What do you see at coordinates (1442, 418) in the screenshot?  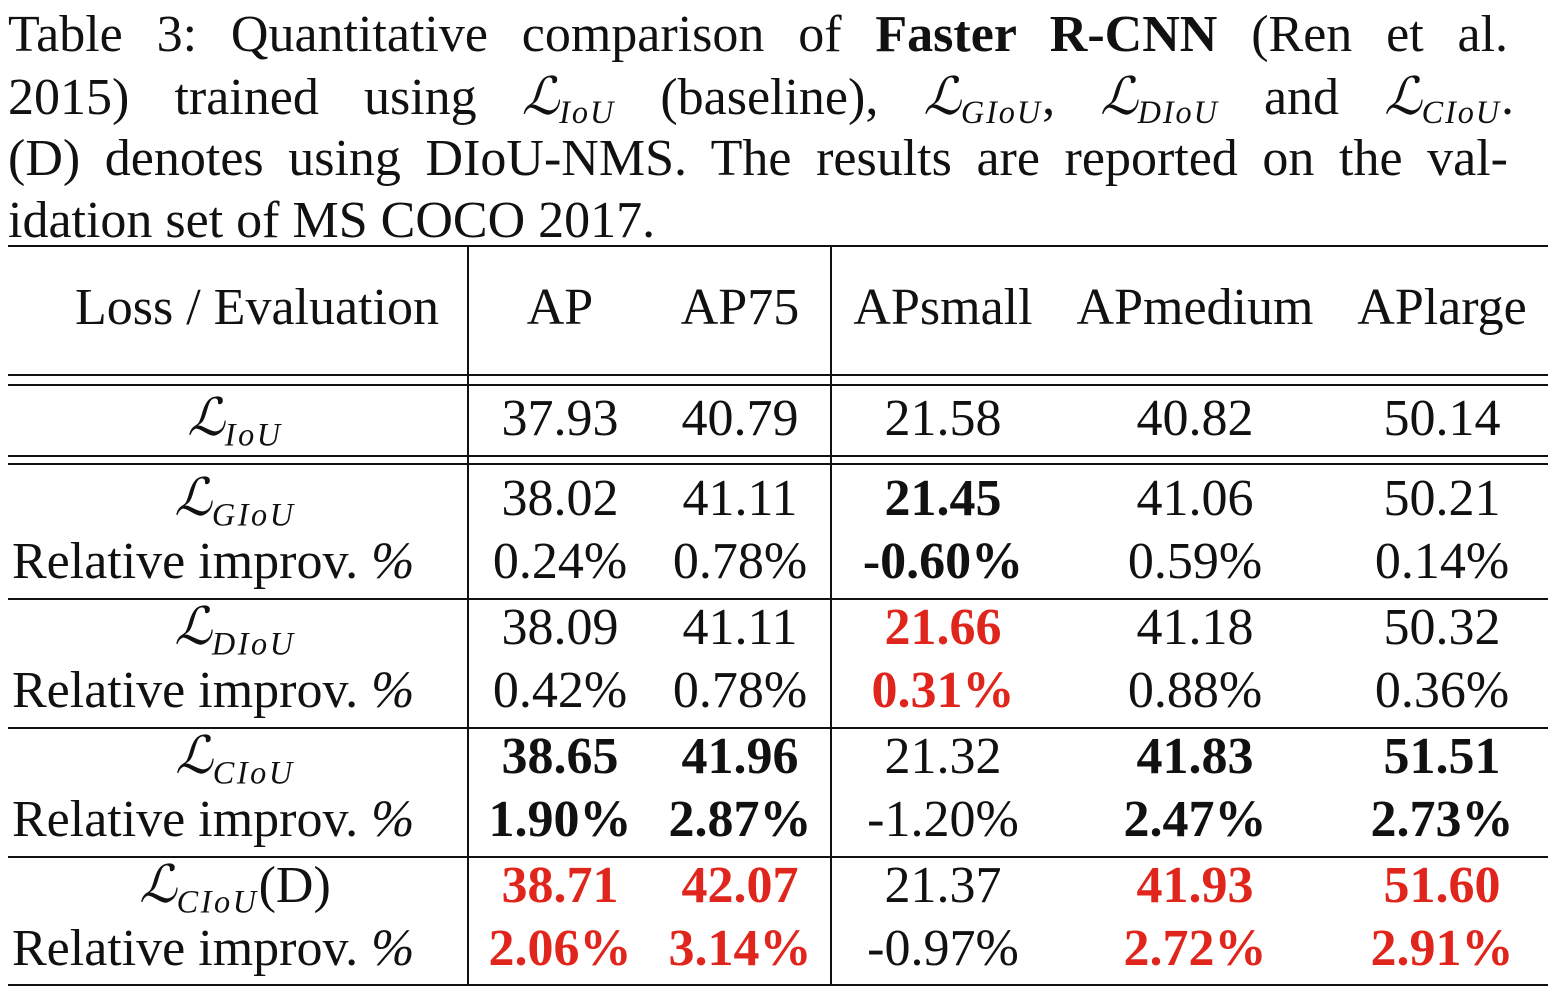 I see `baseline-value: 50.14` at bounding box center [1442, 418].